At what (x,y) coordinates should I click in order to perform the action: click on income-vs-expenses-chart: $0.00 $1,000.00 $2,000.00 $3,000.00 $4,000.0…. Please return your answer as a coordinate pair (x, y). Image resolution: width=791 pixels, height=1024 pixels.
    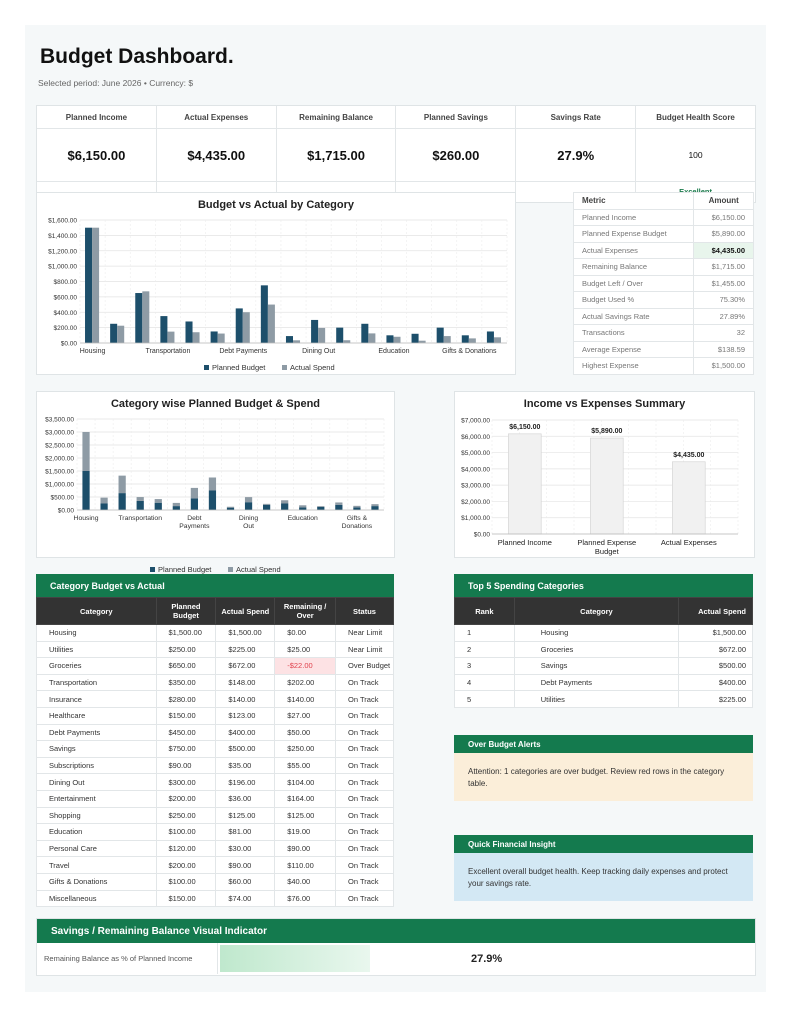
    Looking at the image, I should click on (600, 487).